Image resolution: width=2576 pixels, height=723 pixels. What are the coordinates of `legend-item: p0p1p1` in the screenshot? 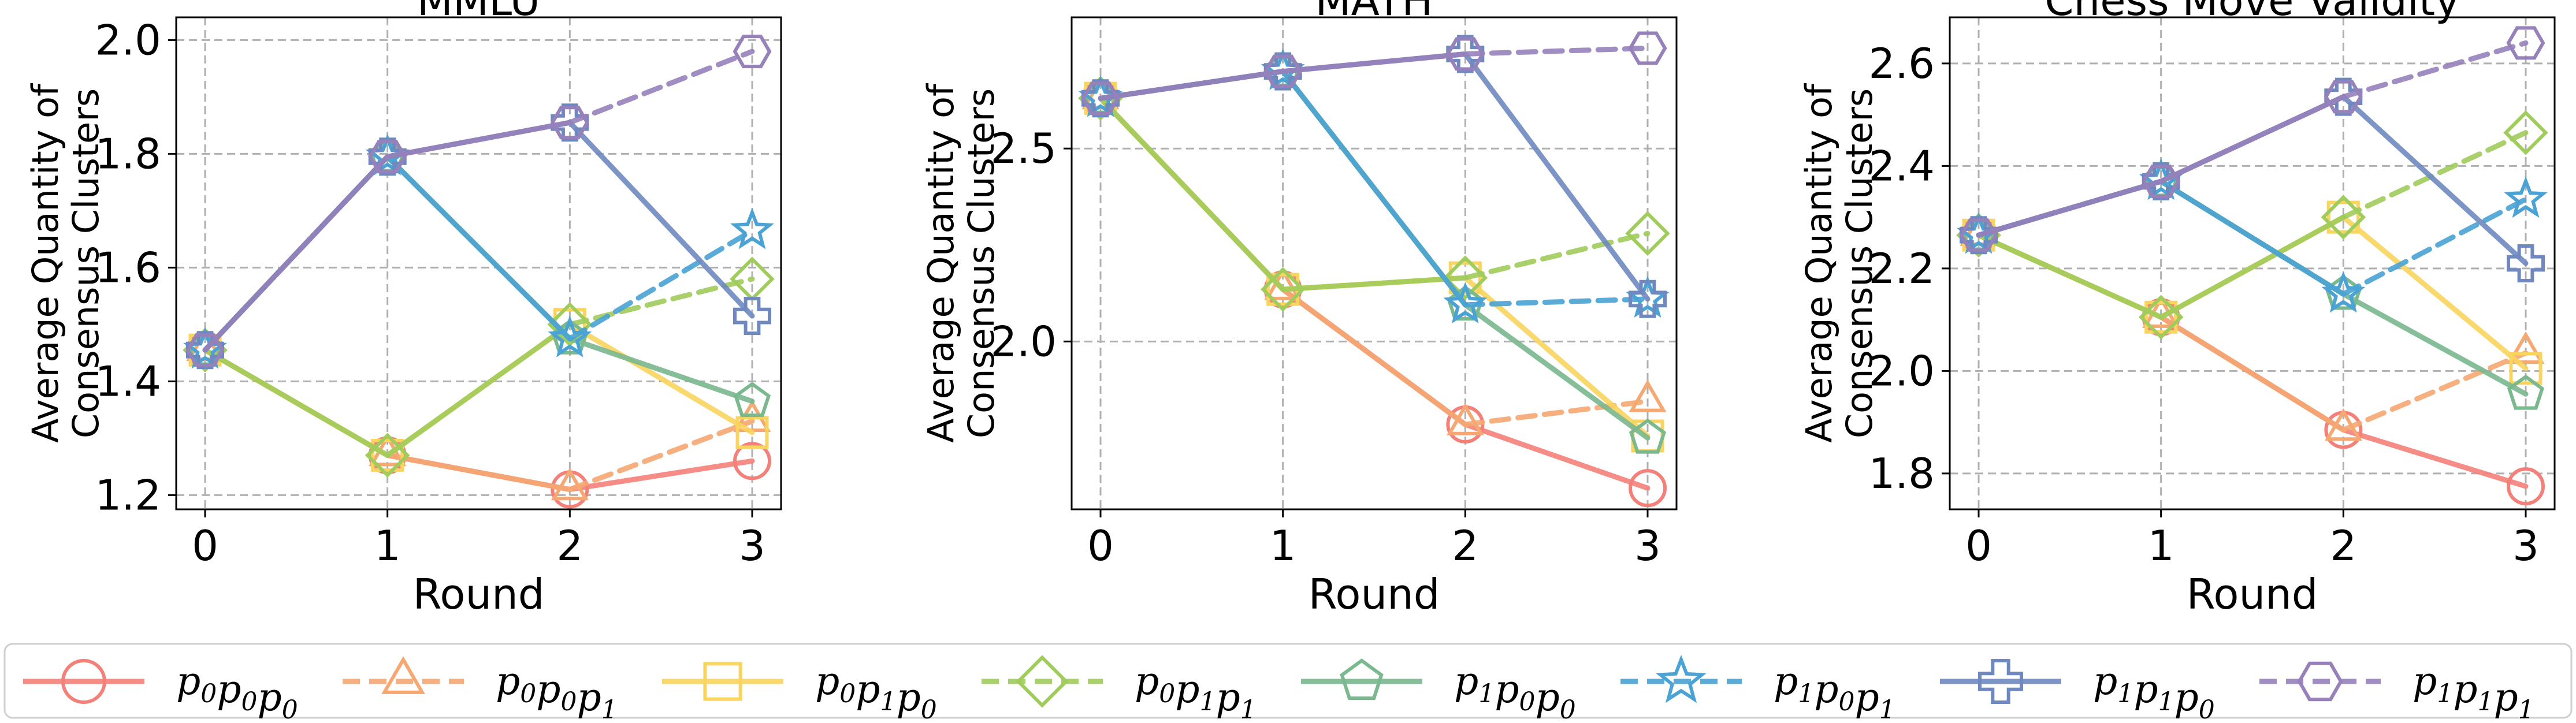 It's located at (1119, 689).